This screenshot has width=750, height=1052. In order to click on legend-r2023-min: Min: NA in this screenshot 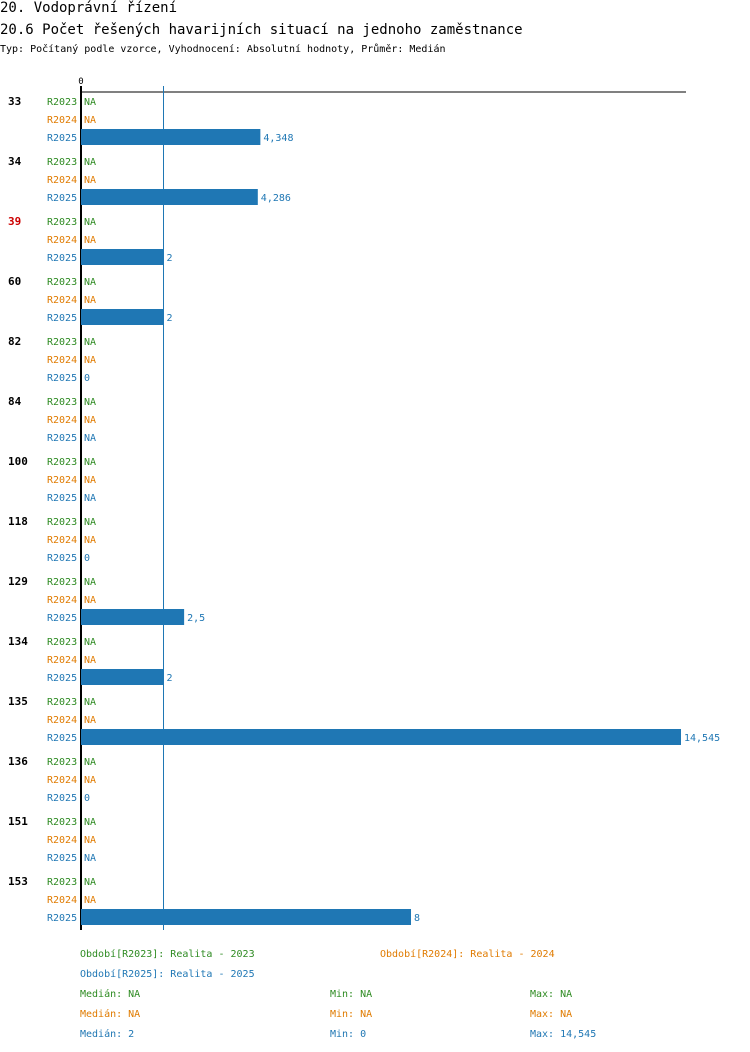, I will do `click(351, 994)`.